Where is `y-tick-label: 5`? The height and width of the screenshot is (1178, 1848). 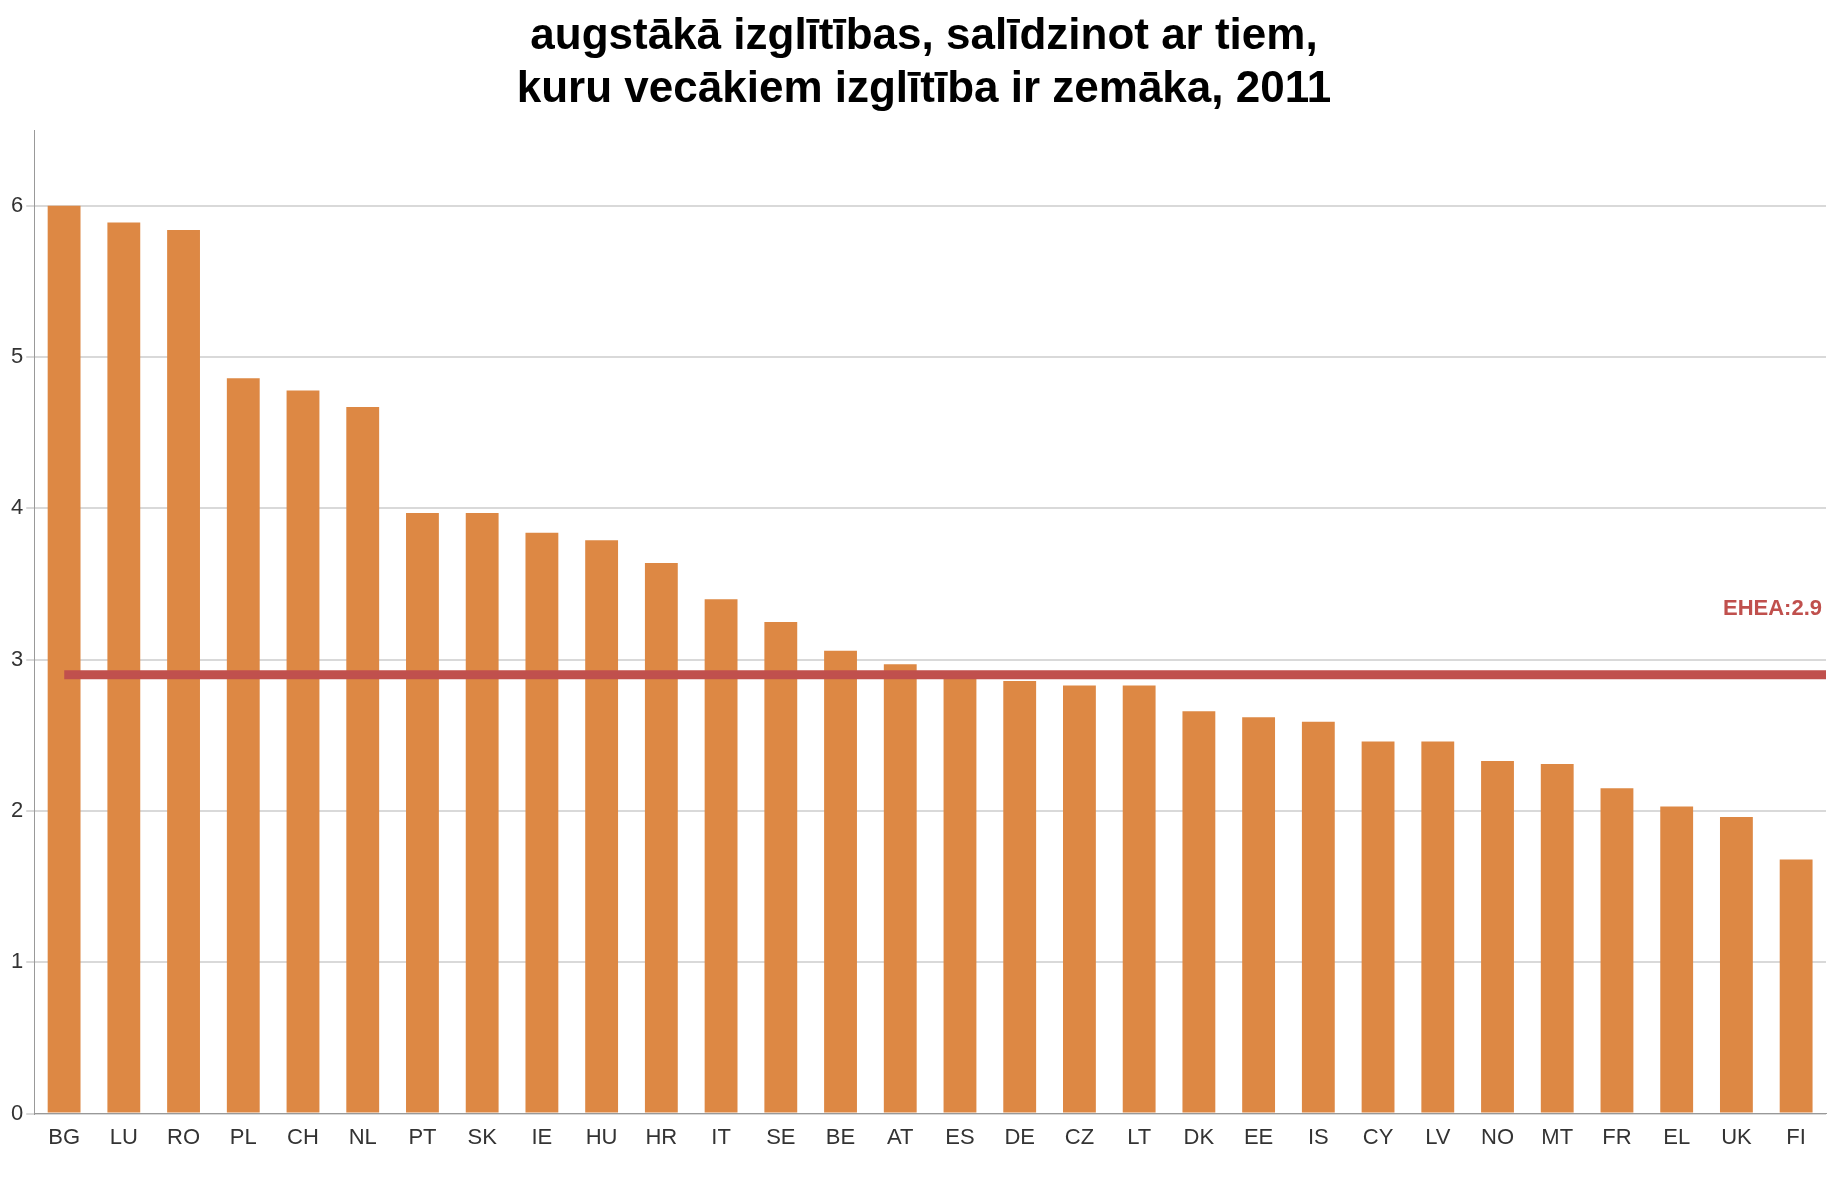 y-tick-label: 5 is located at coordinates (17, 355).